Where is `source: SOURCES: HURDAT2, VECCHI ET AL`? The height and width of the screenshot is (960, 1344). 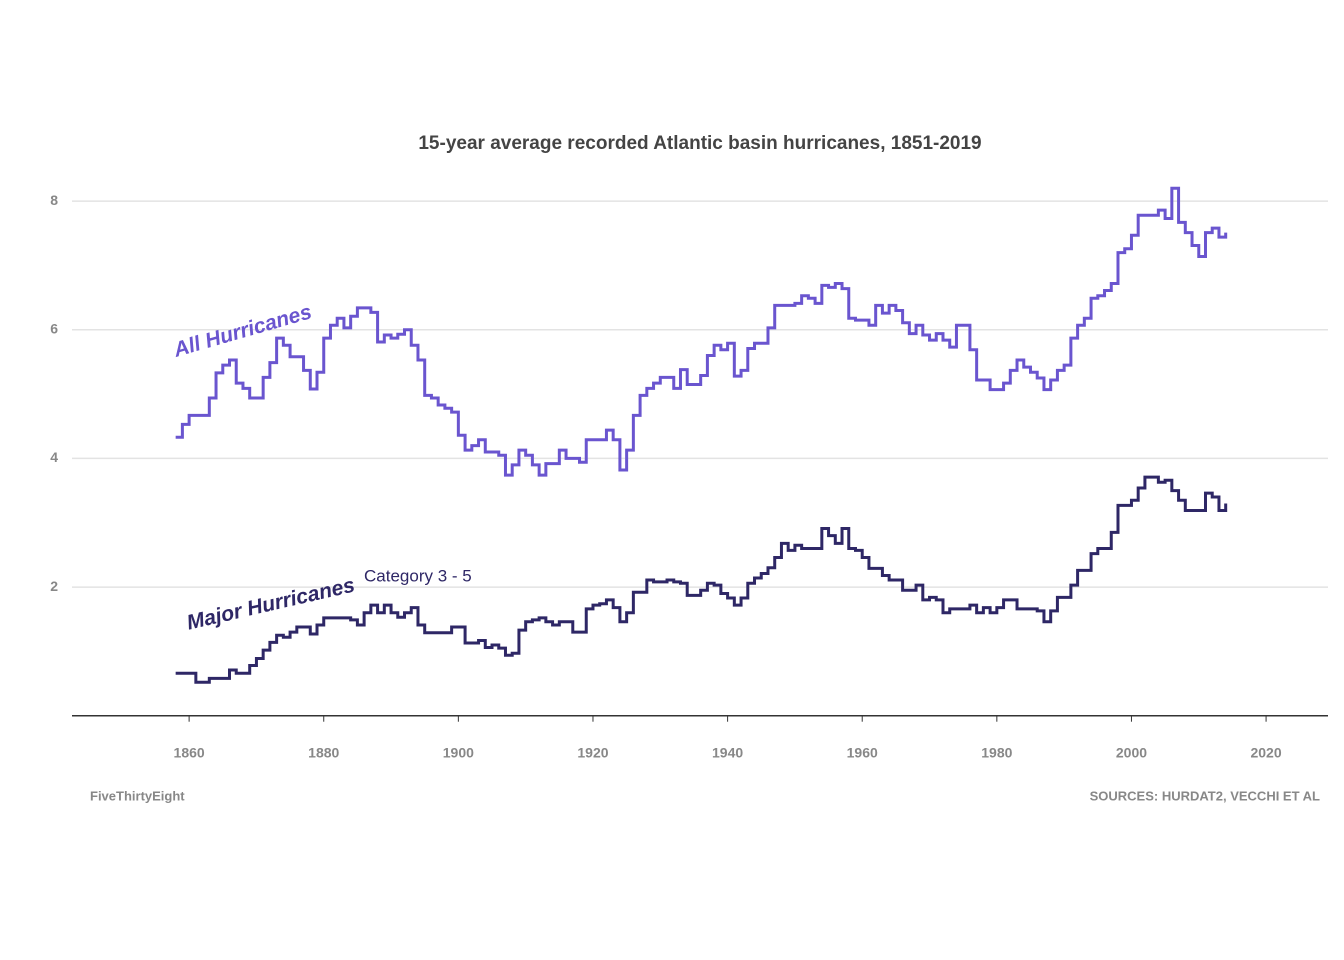 source: SOURCES: HURDAT2, VECCHI ET AL is located at coordinates (1205, 795).